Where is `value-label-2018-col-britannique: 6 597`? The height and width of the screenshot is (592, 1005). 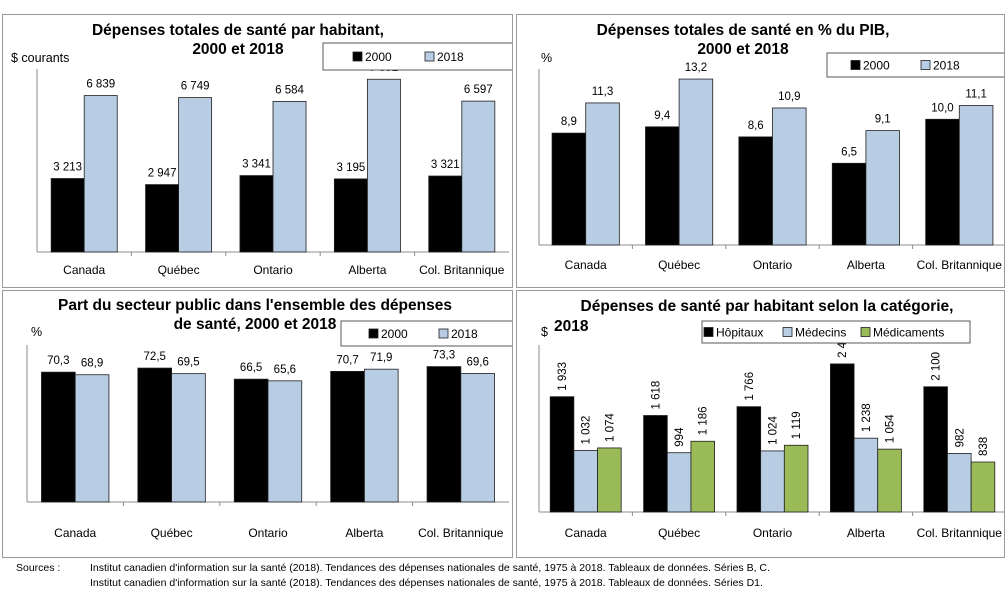 value-label-2018-col-britannique: 6 597 is located at coordinates (478, 90).